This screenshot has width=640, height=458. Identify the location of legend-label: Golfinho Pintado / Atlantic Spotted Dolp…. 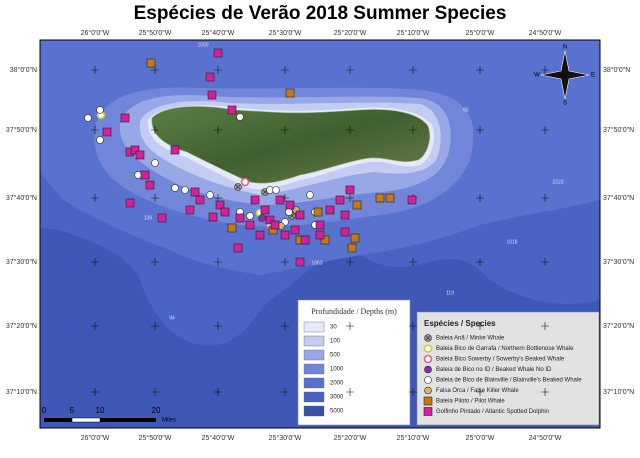
(492, 412).